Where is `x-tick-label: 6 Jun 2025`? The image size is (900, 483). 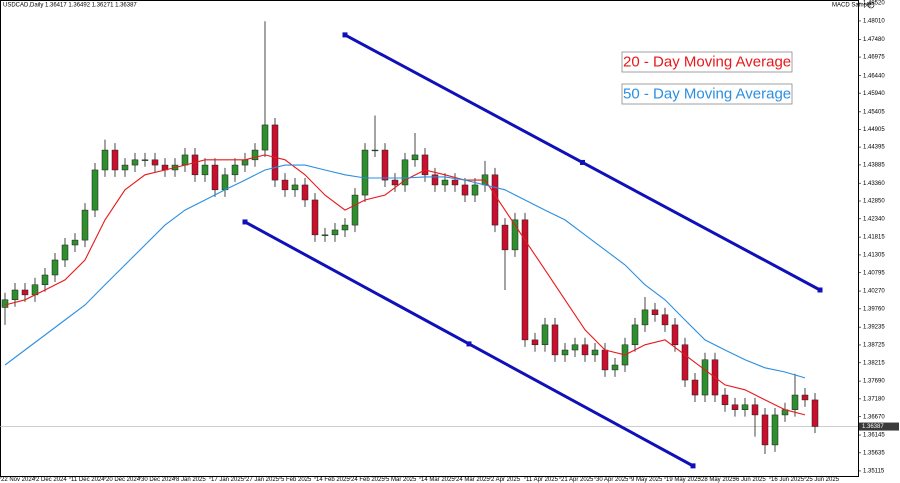 x-tick-label: 6 Jun 2025 is located at coordinates (751, 480).